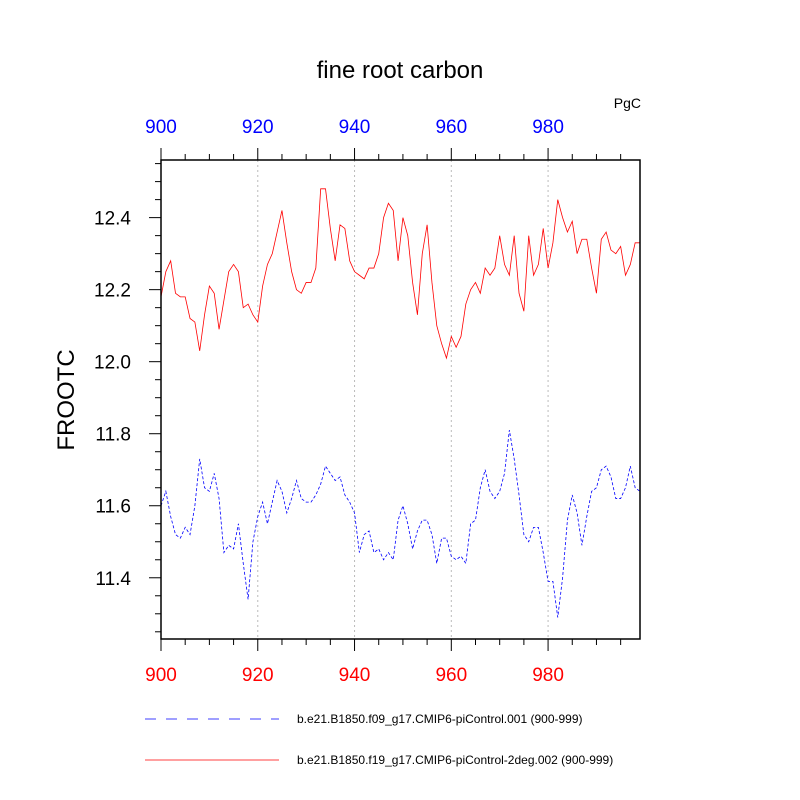 The height and width of the screenshot is (800, 800). Describe the element at coordinates (258, 675) in the screenshot. I see `x-tick-label-bottom: 920` at that location.